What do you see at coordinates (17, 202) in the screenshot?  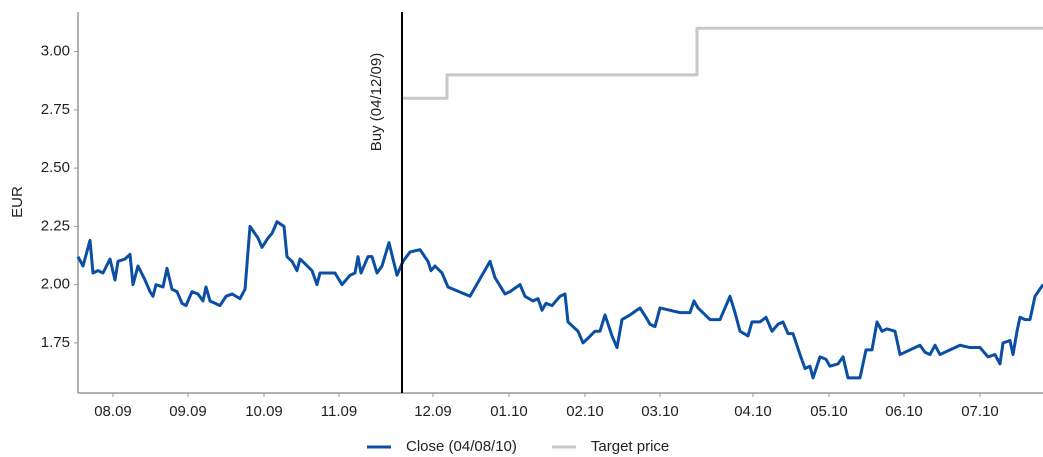 I see `y-axis-label: EUR` at bounding box center [17, 202].